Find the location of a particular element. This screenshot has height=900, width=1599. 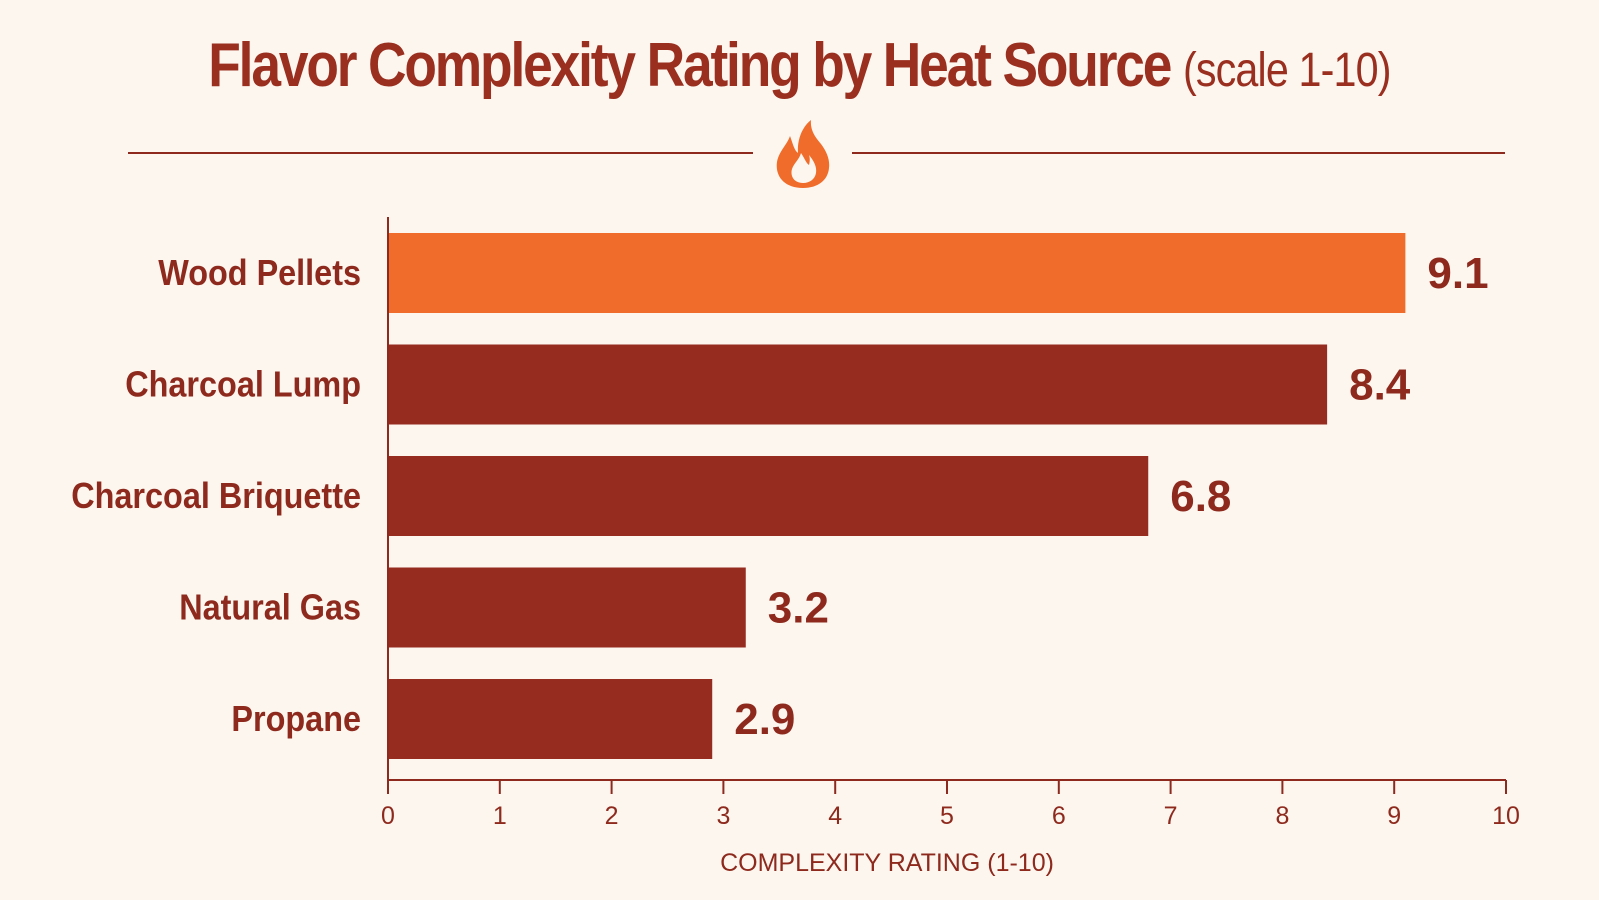

category-label: Natural Gas is located at coordinates (270, 608).